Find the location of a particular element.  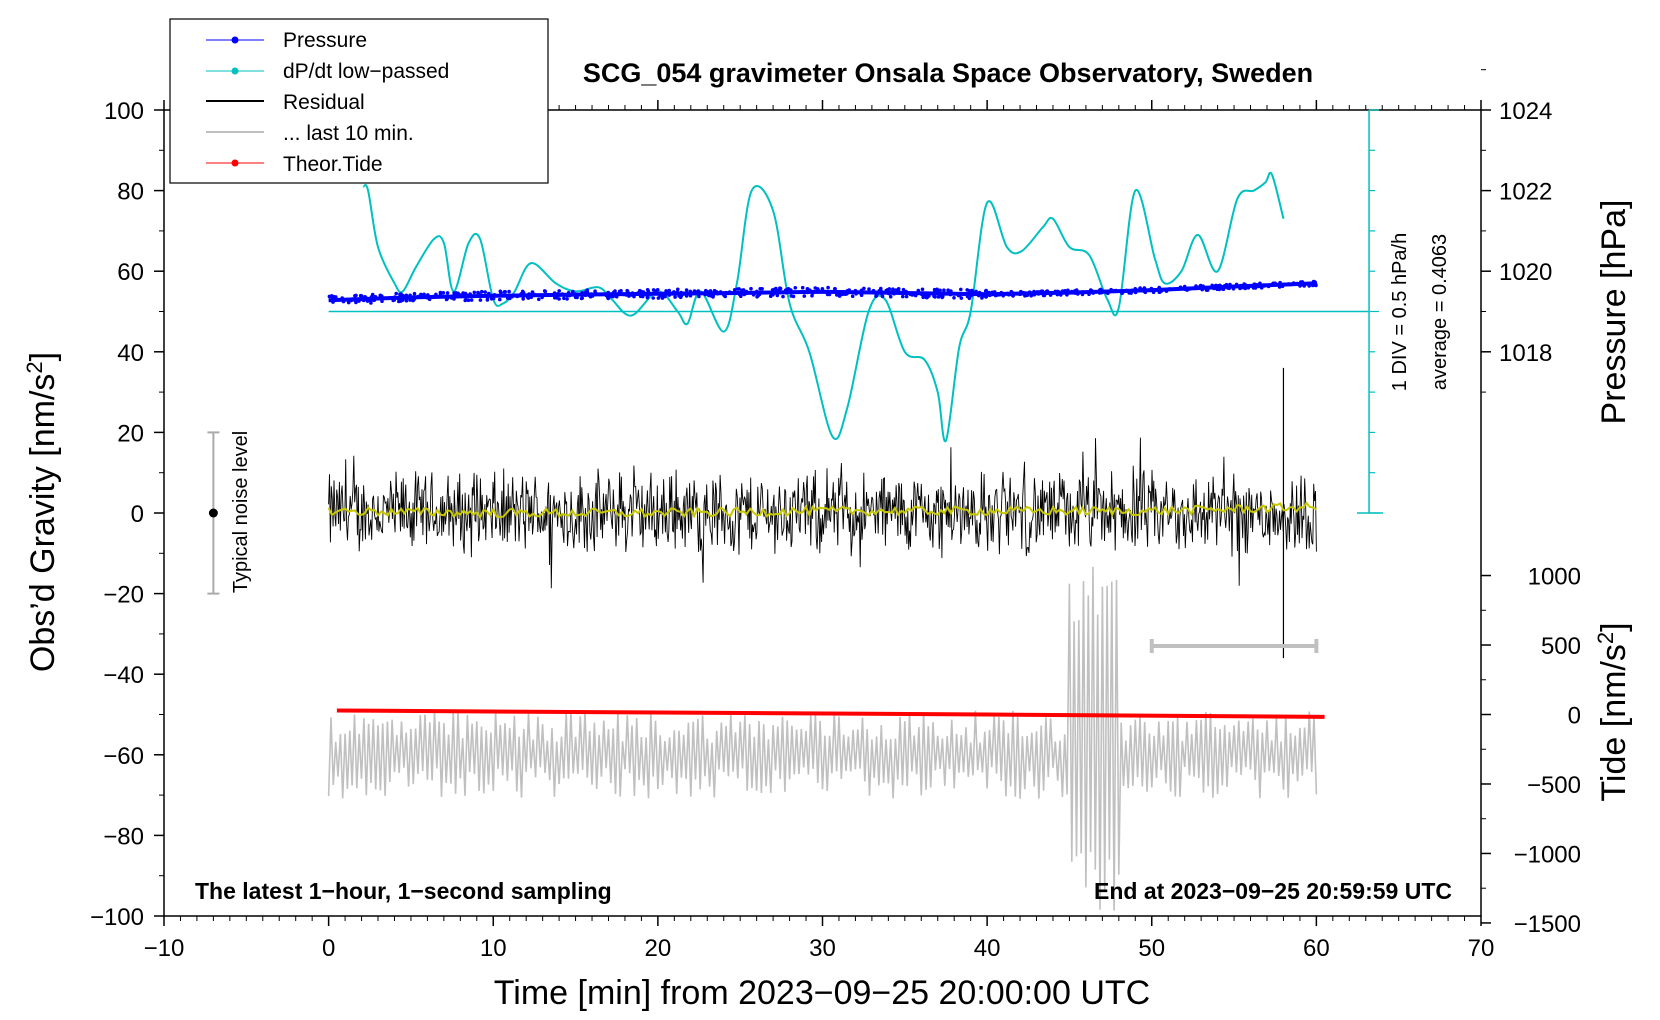

pressure-axis-label: Pressure [hPa] is located at coordinates (1614, 312).